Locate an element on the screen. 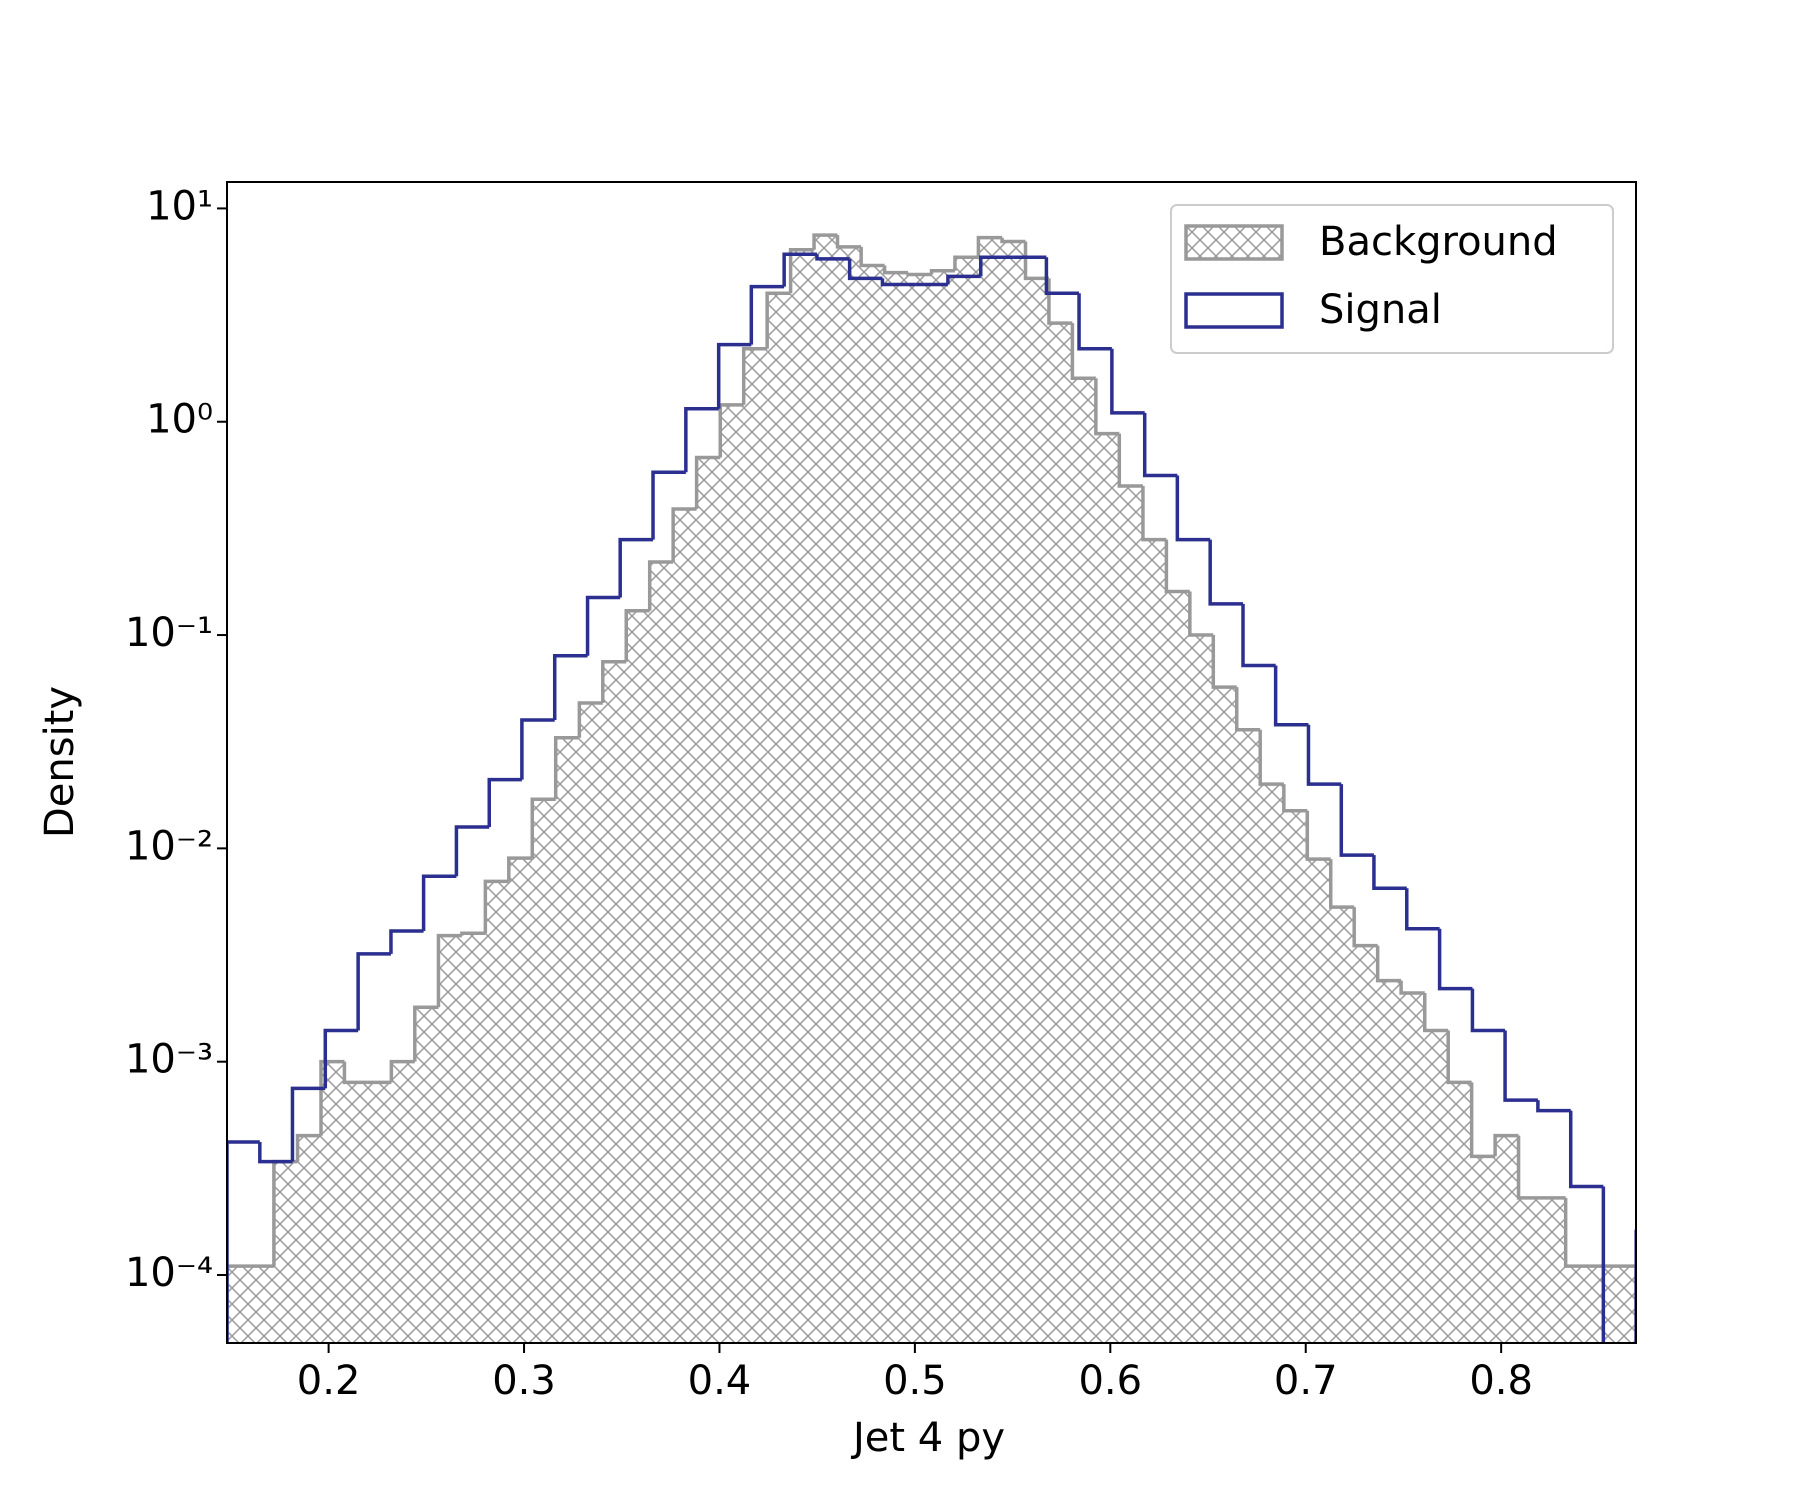  legend: Background Signal is located at coordinates (1392, 279).